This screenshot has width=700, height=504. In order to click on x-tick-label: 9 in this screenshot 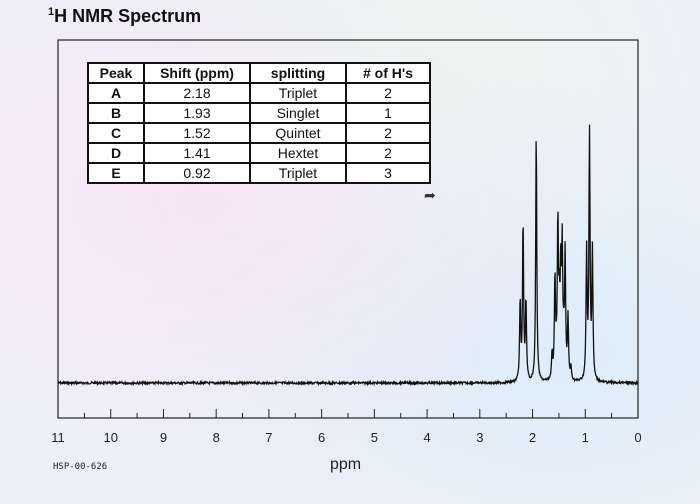, I will do `click(163, 437)`.